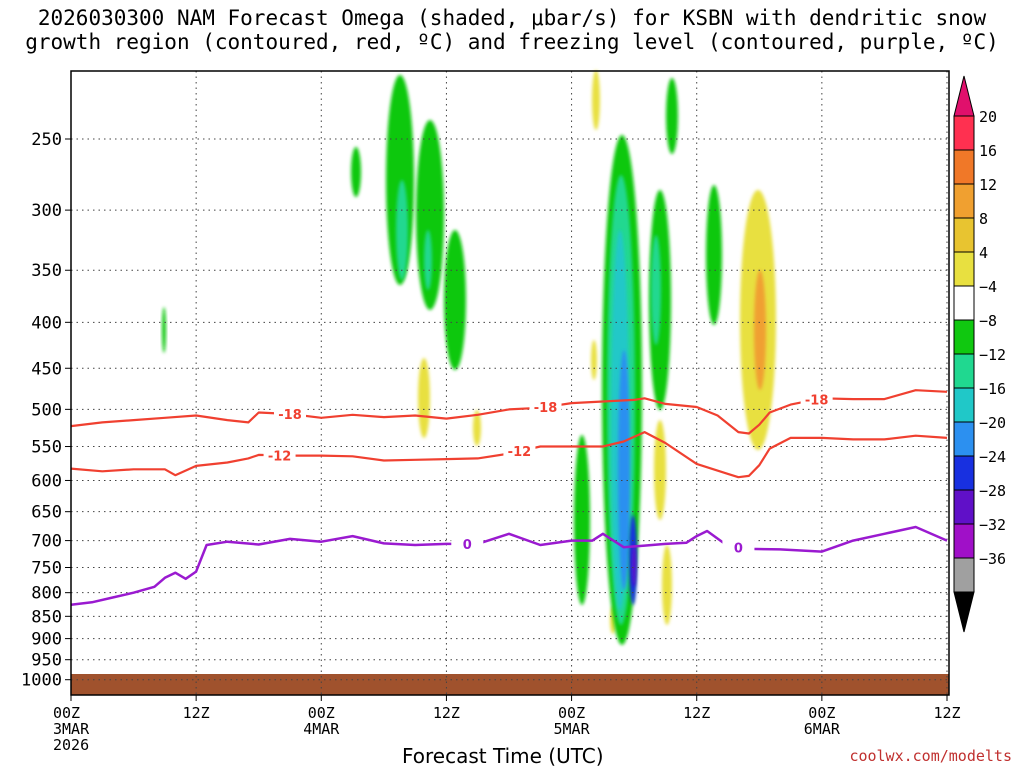 Image resolution: width=1024 pixels, height=768 pixels. Describe the element at coordinates (988, 117) in the screenshot. I see `colorbar-label: 20` at that location.